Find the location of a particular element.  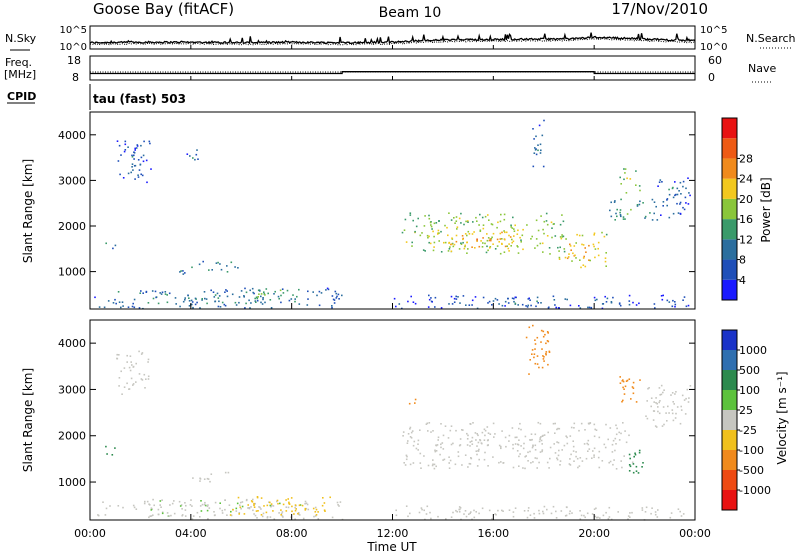

power-colorbar-segment is located at coordinates (729, 128).